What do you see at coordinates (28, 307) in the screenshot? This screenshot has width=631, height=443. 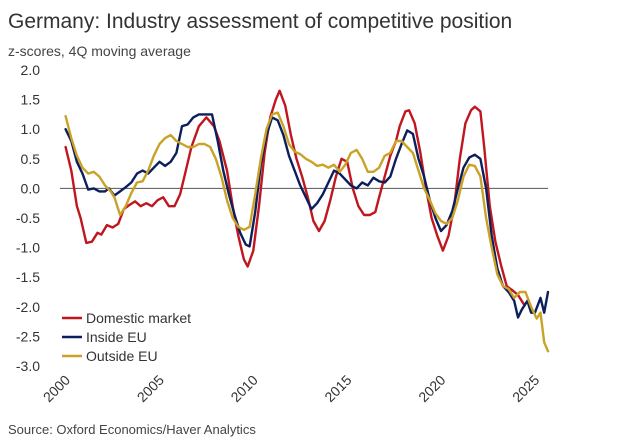 I see `y-tick-label: -2.0` at bounding box center [28, 307].